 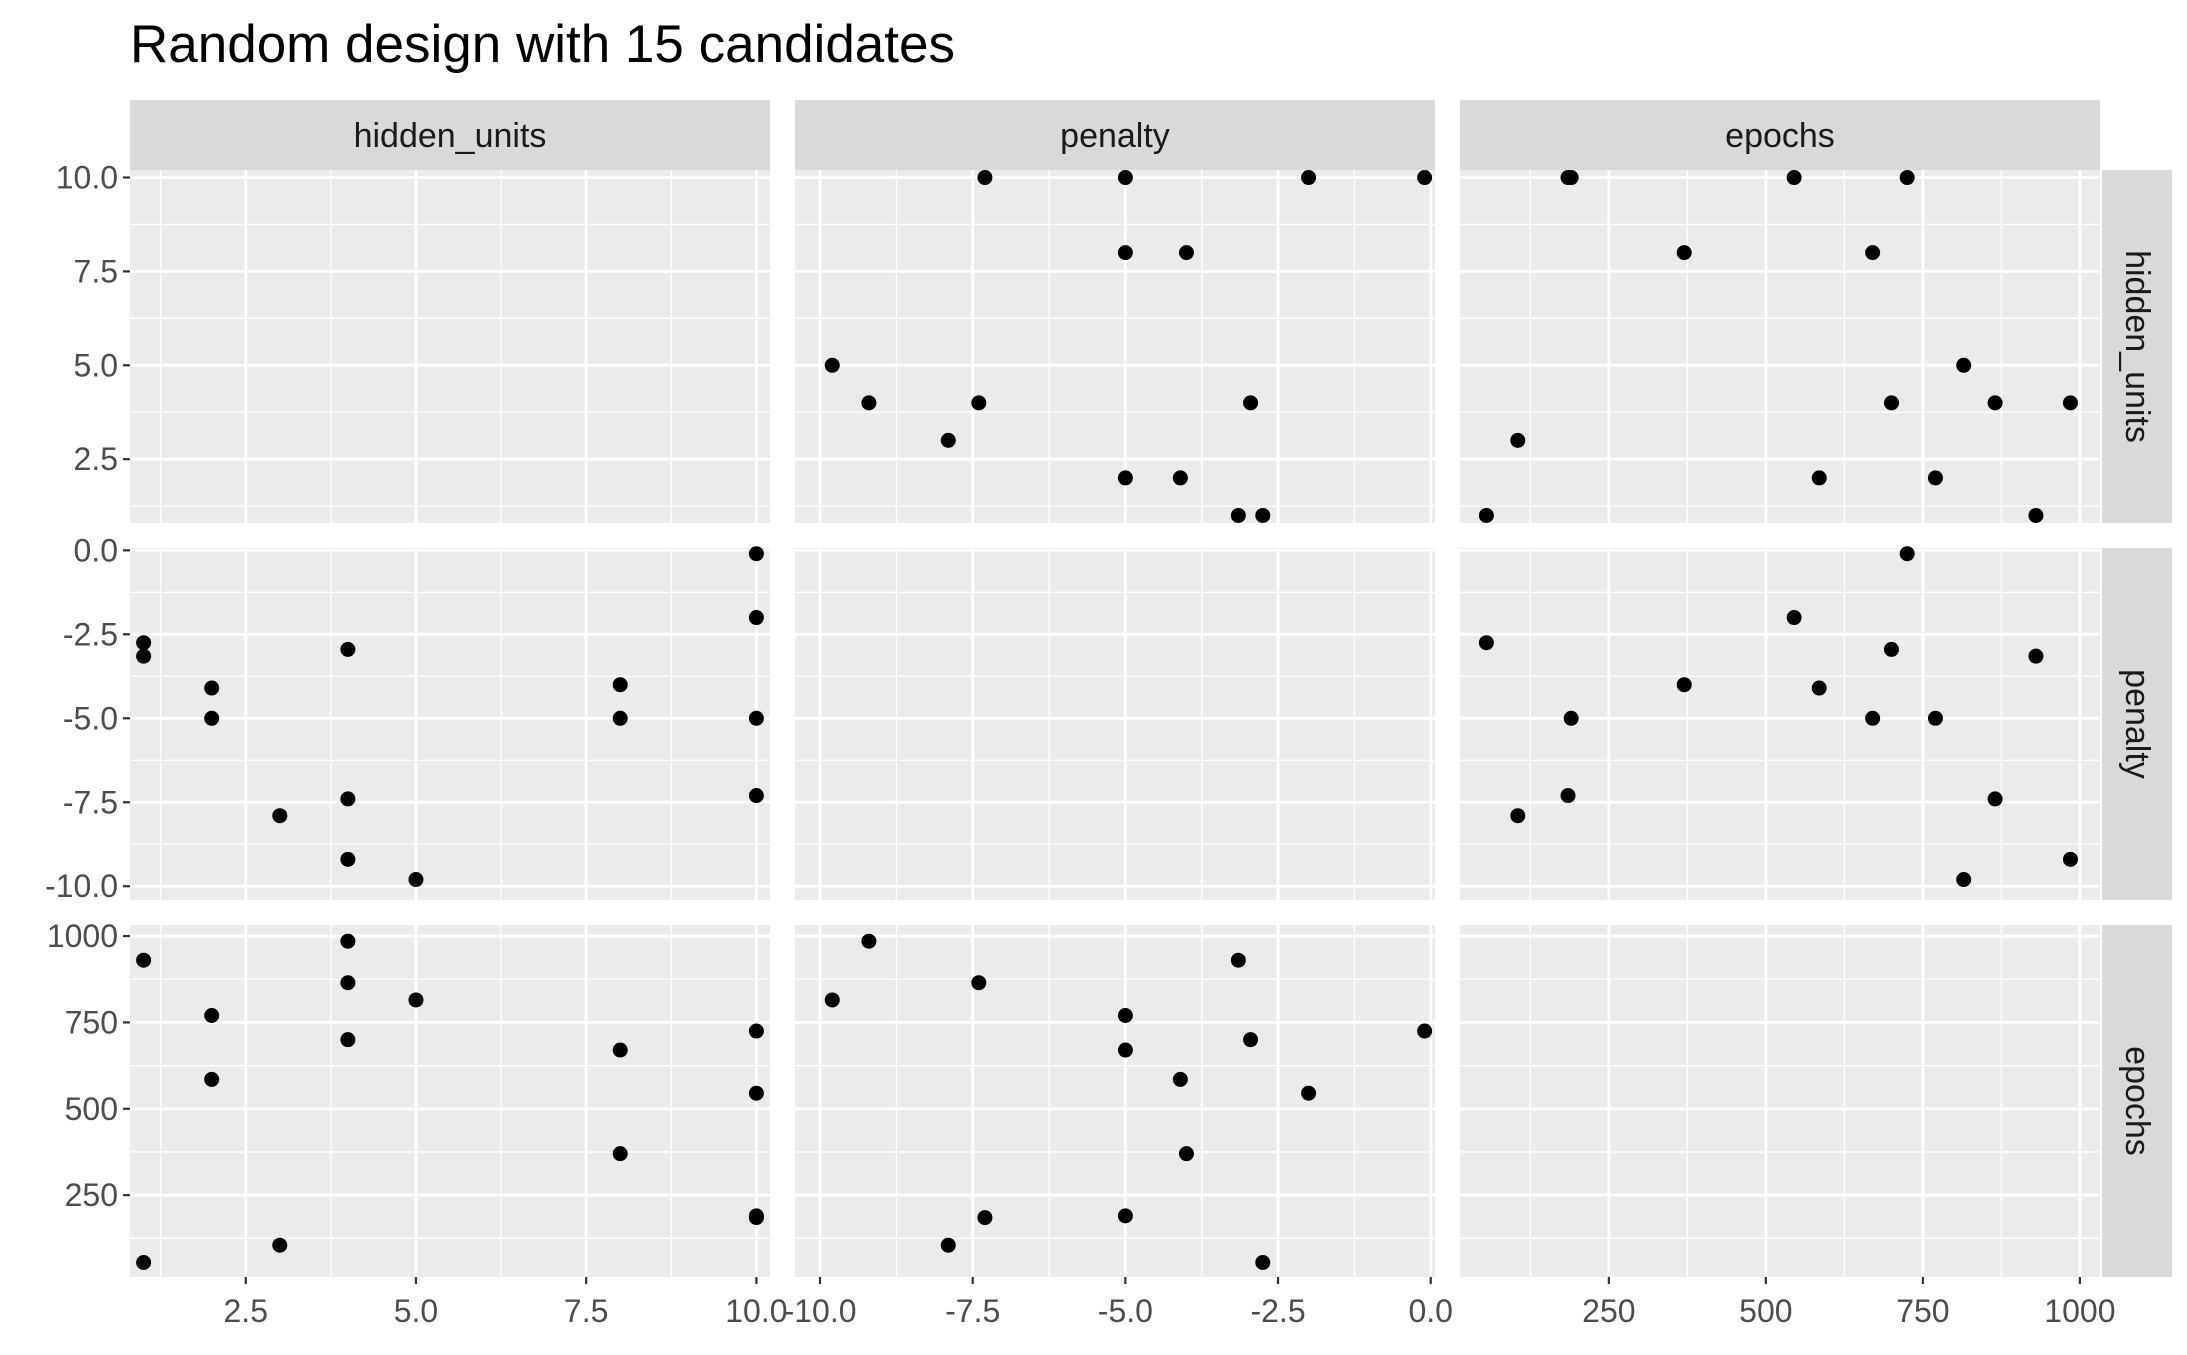 I want to click on facet-strip-top-penalty, so click(x=1115, y=135).